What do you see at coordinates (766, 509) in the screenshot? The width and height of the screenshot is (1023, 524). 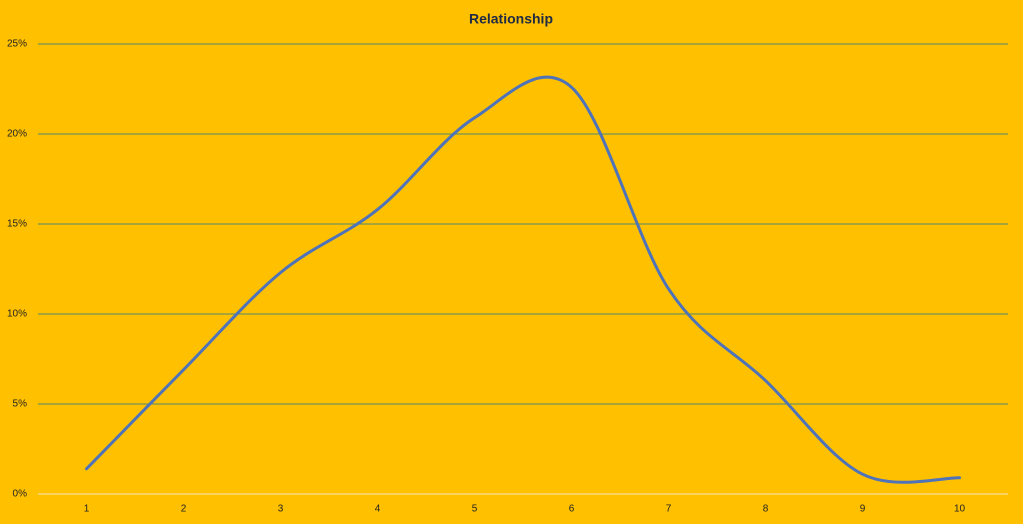 I see `x-tick-label: 8` at bounding box center [766, 509].